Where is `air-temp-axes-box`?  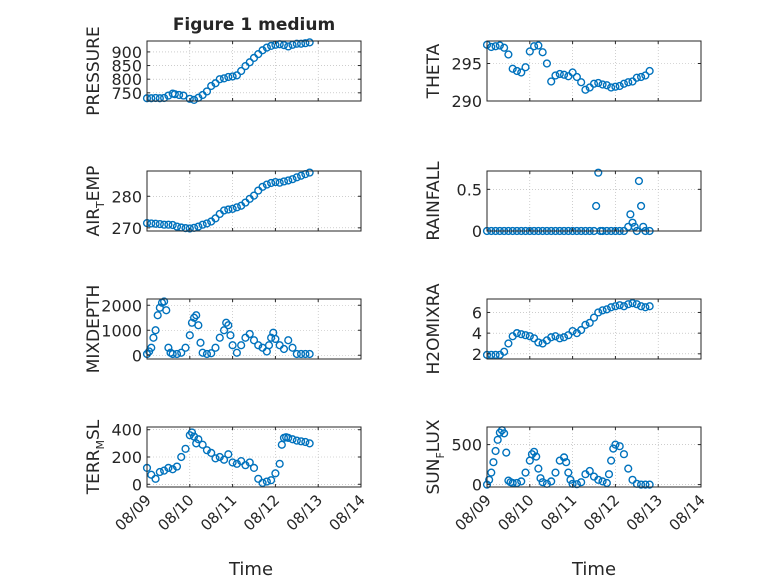
air-temp-axes-box is located at coordinates (254, 201).